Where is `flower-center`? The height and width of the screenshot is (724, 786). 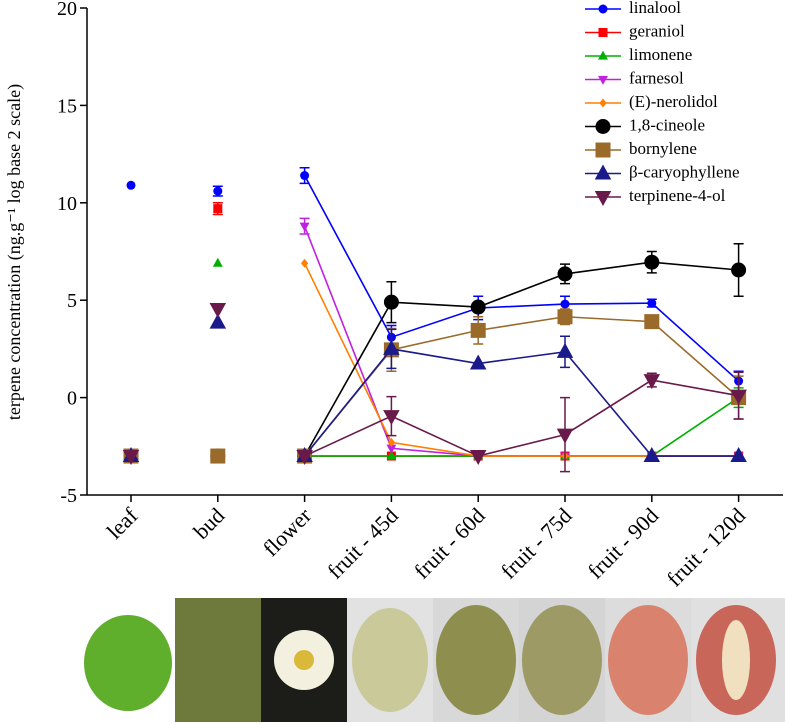
flower-center is located at coordinates (304, 660).